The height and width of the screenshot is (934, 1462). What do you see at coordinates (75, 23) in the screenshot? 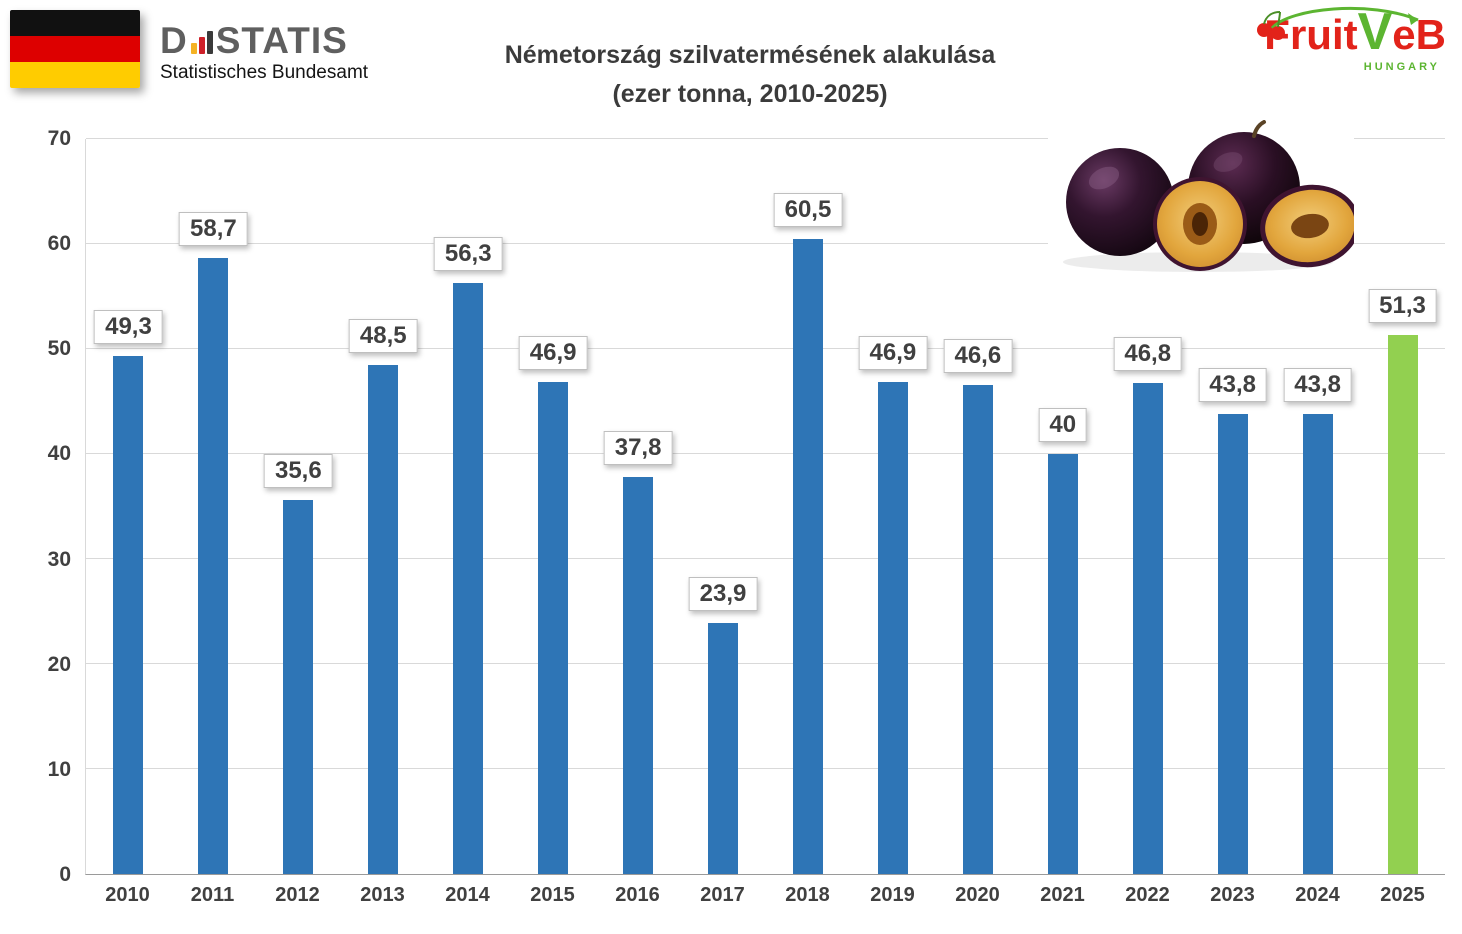
I see `flag-stripe-black` at bounding box center [75, 23].